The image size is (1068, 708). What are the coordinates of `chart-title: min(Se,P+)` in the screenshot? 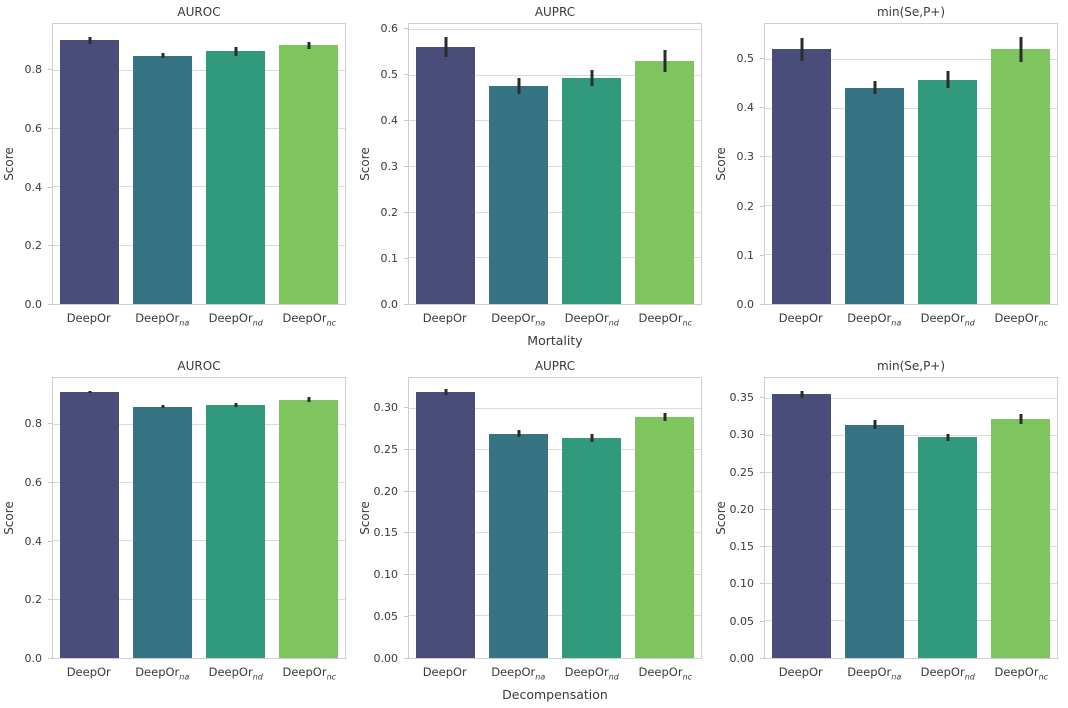 It's located at (911, 12).